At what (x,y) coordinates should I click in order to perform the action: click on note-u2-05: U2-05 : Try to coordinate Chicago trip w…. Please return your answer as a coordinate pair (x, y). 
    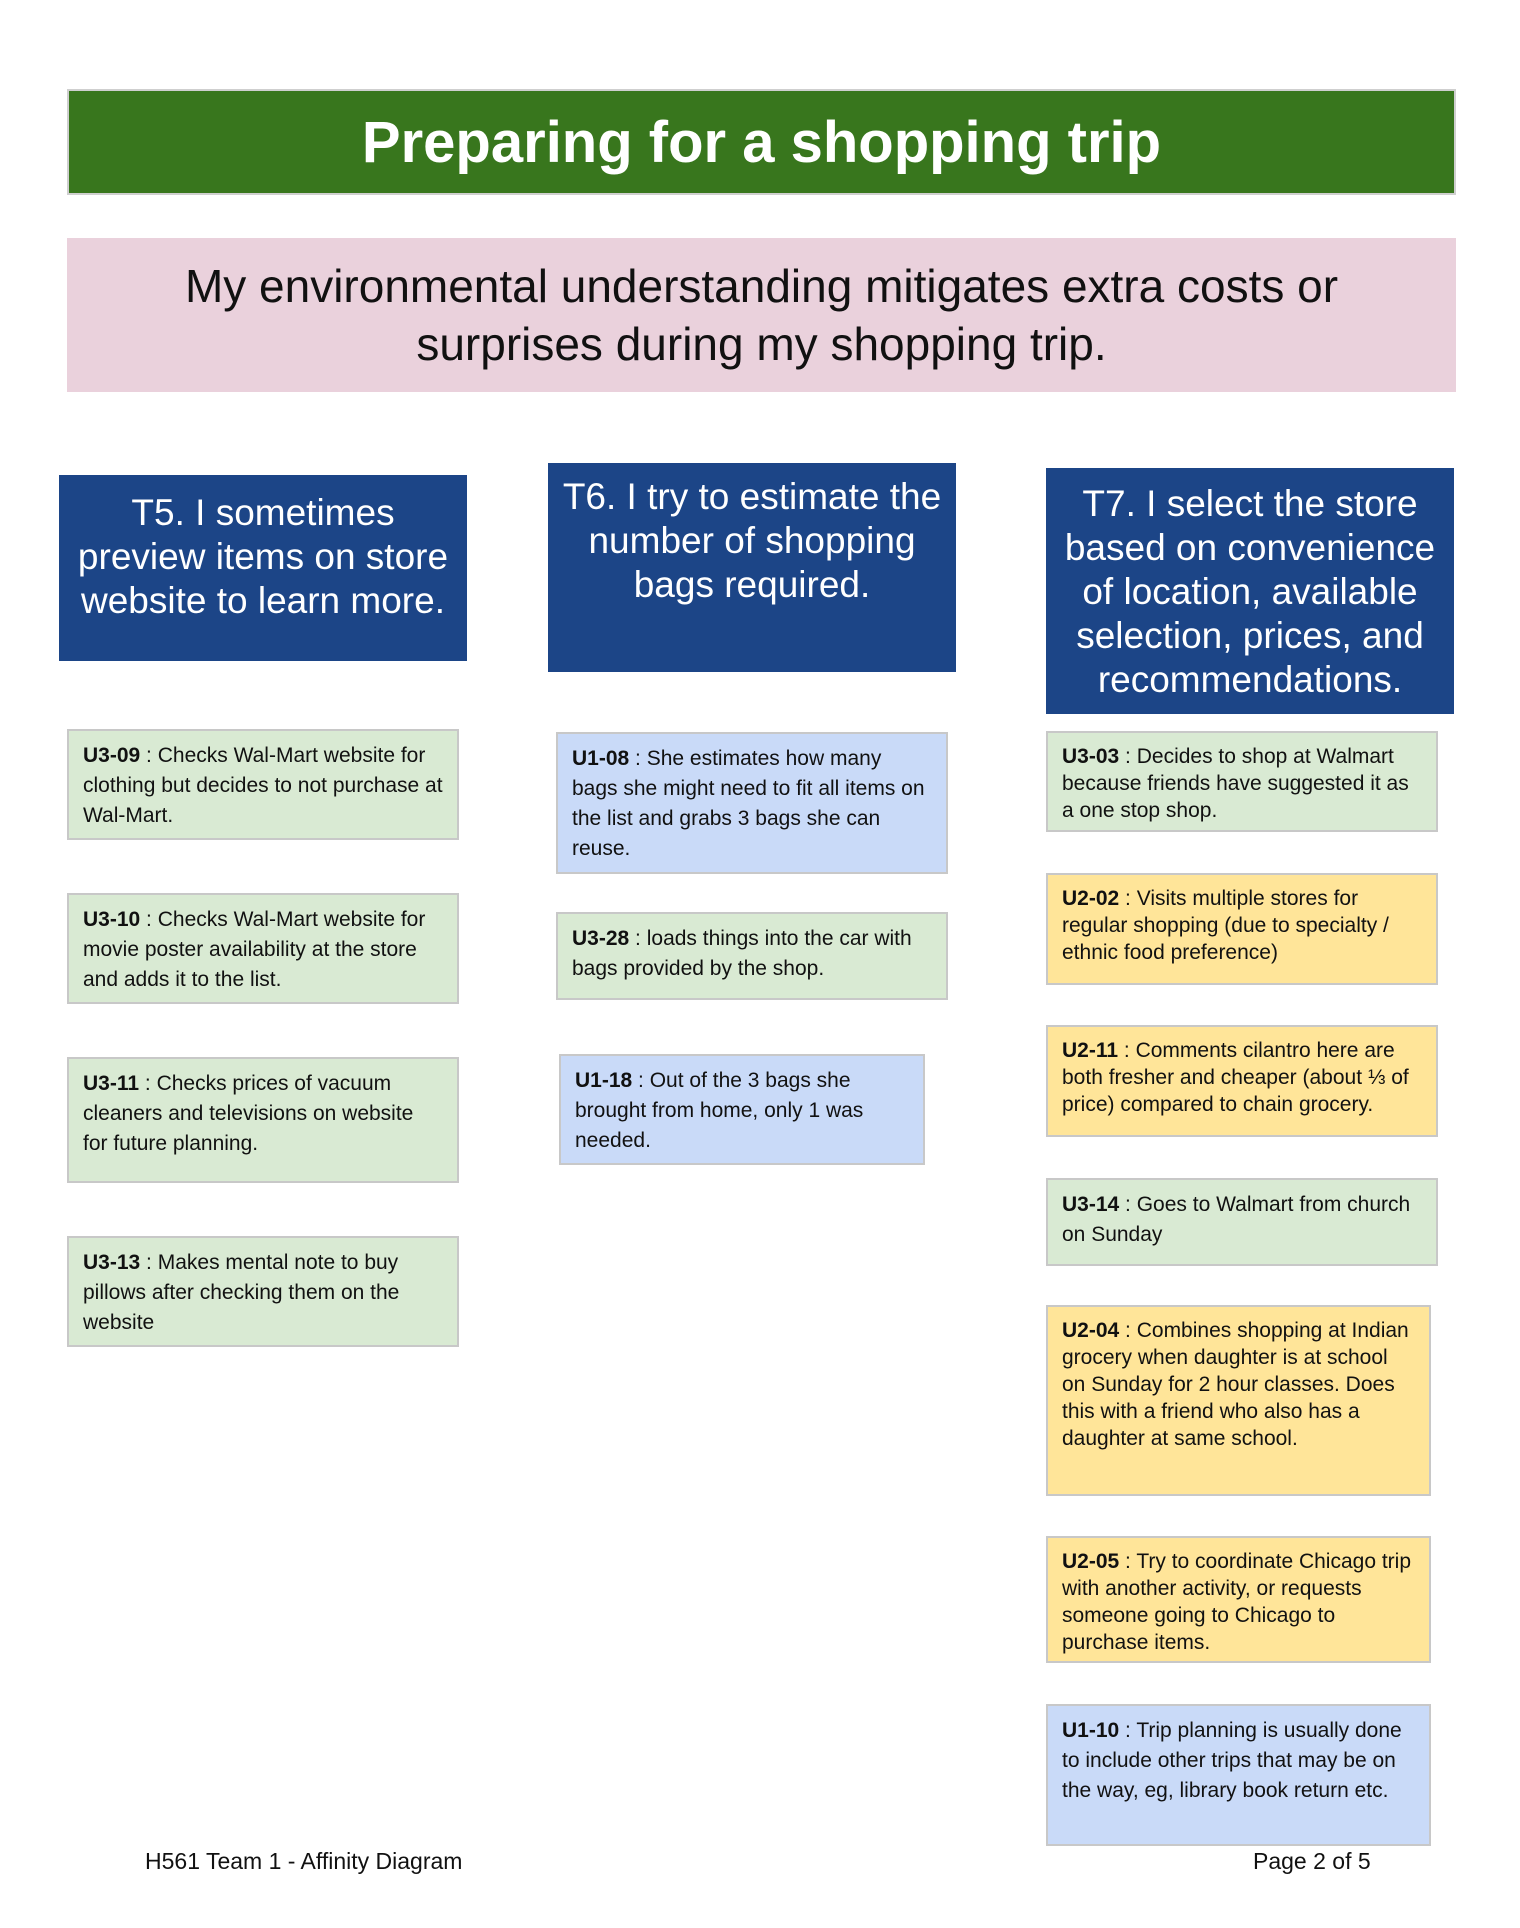
    Looking at the image, I should click on (1238, 1599).